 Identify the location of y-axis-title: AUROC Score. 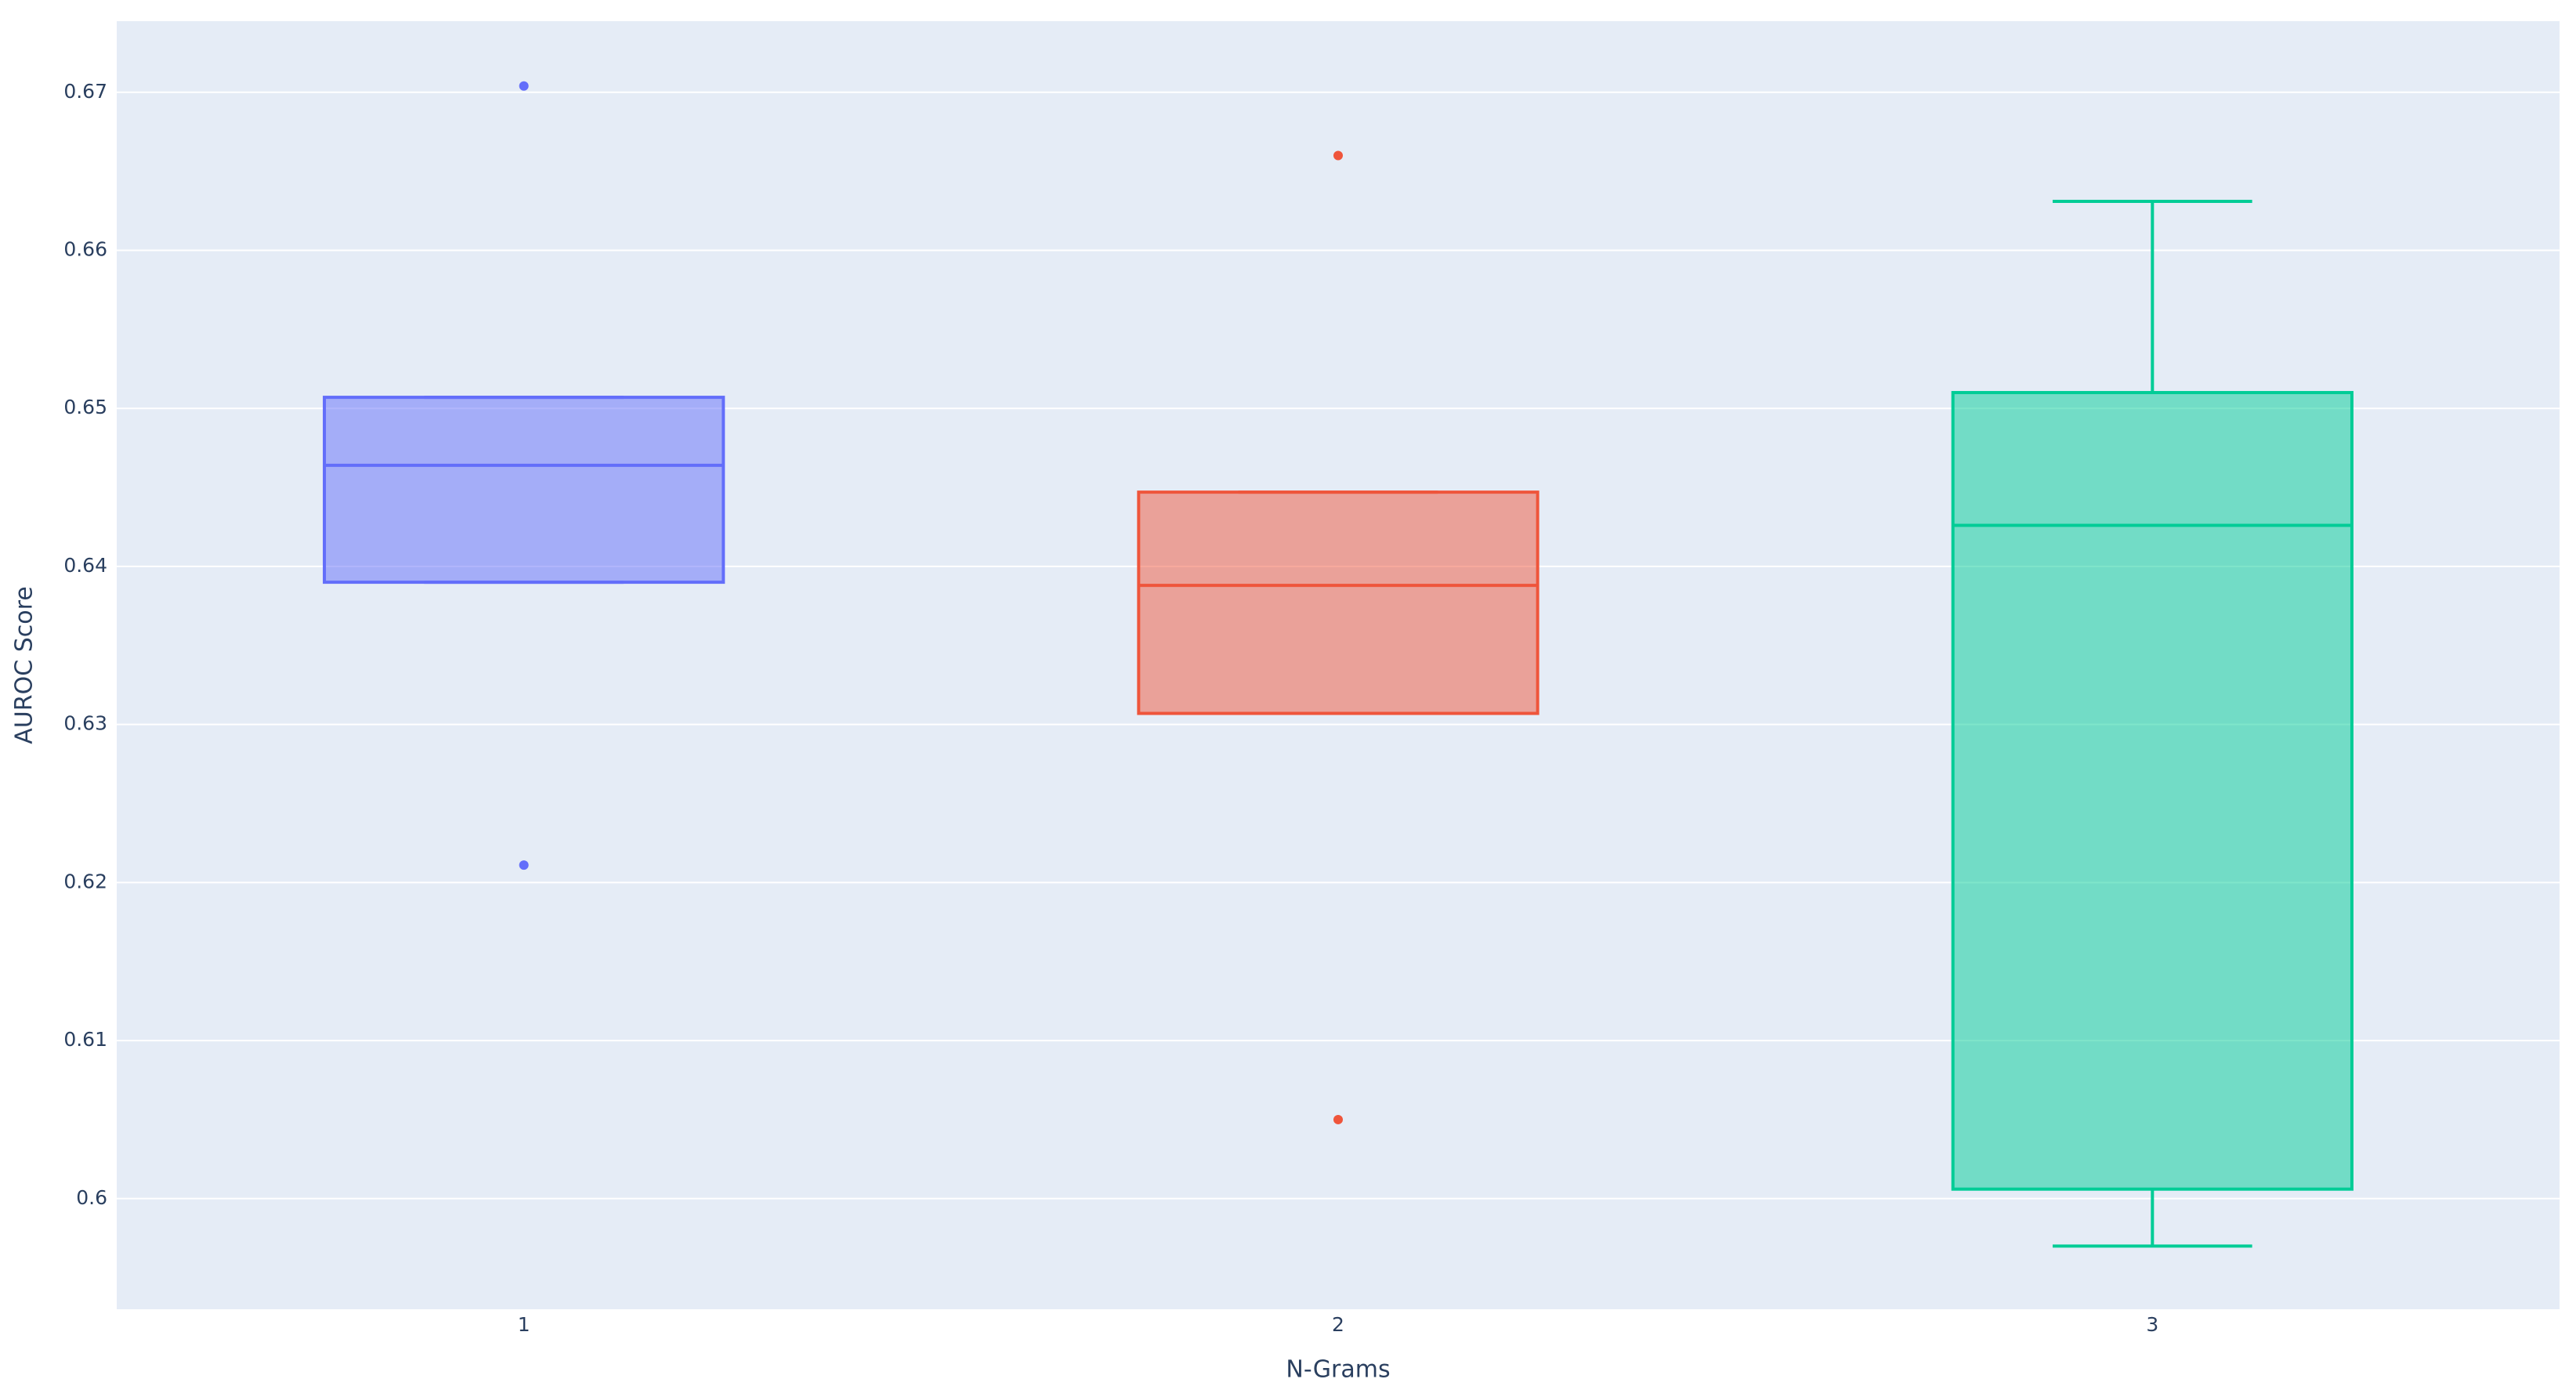
(24, 665).